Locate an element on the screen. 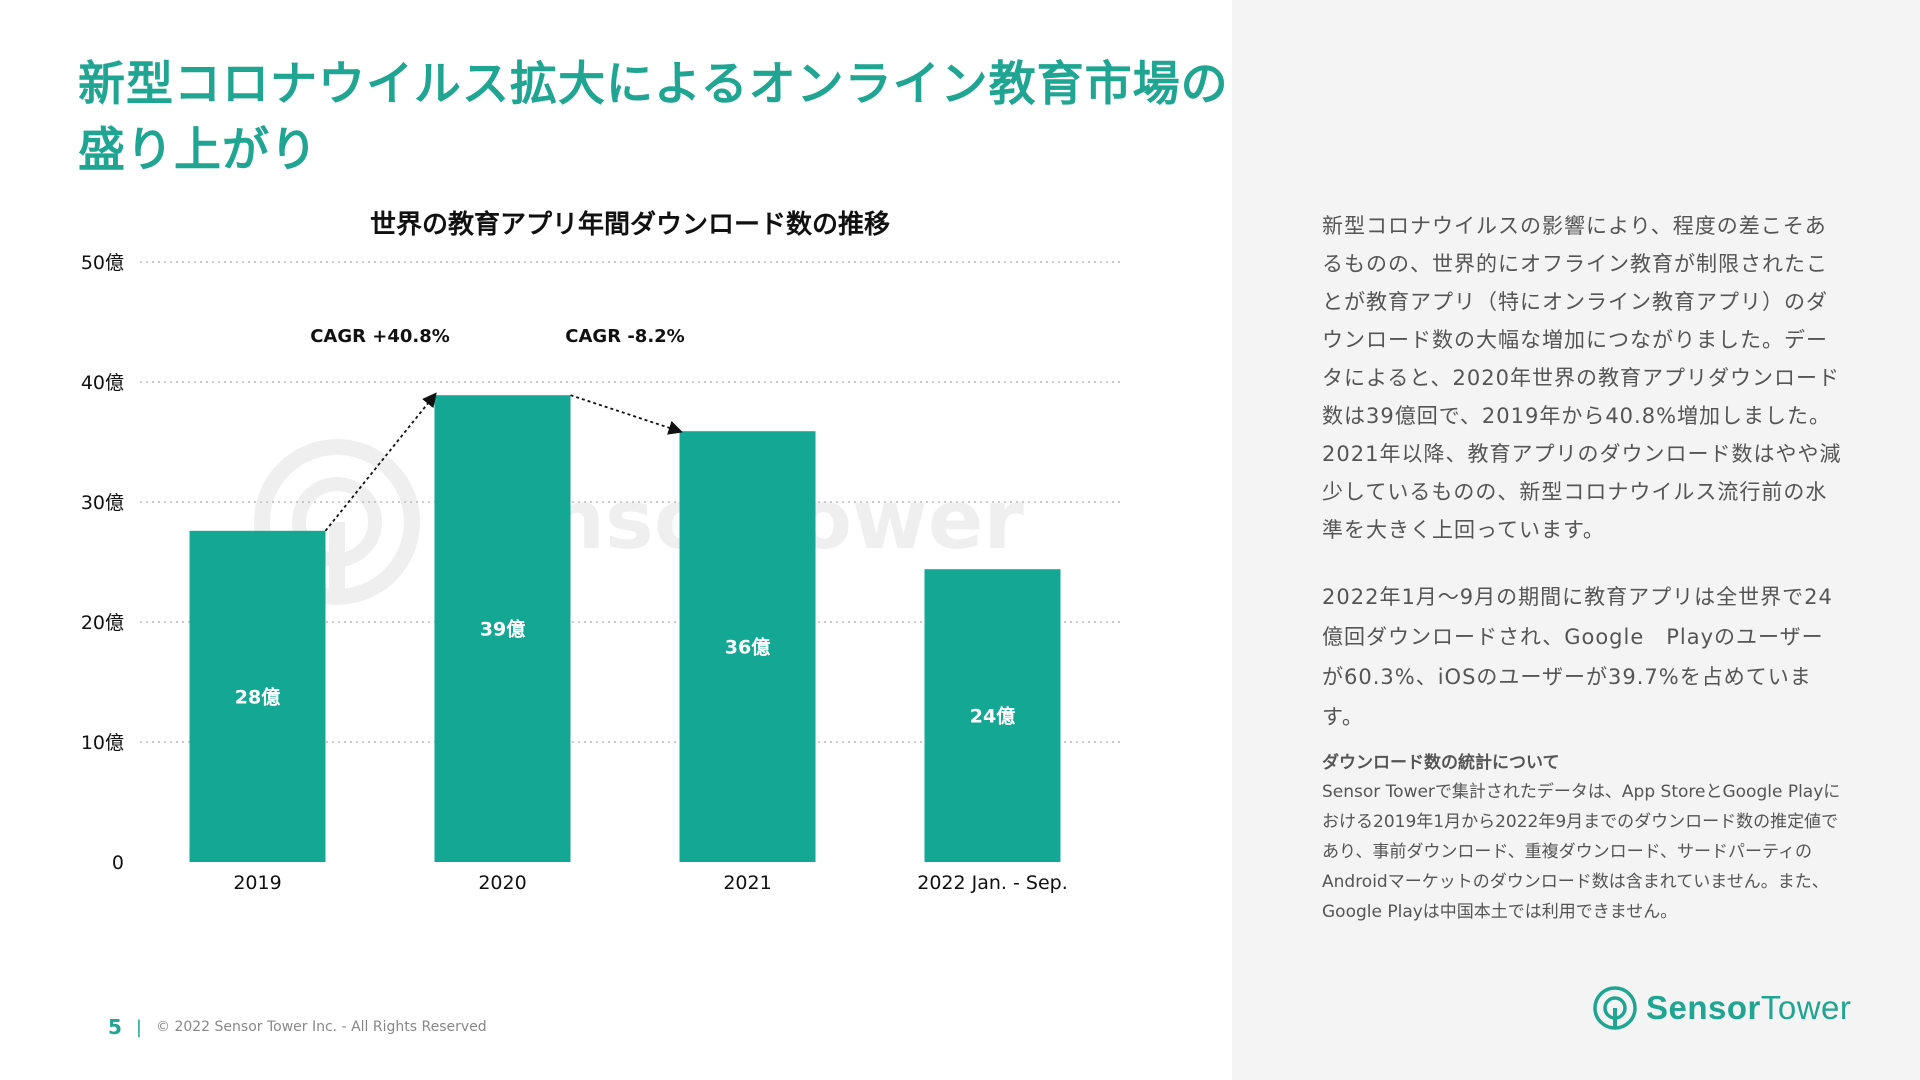 This screenshot has width=1920, height=1080. brand-logo: SensorTower is located at coordinates (1721, 1008).